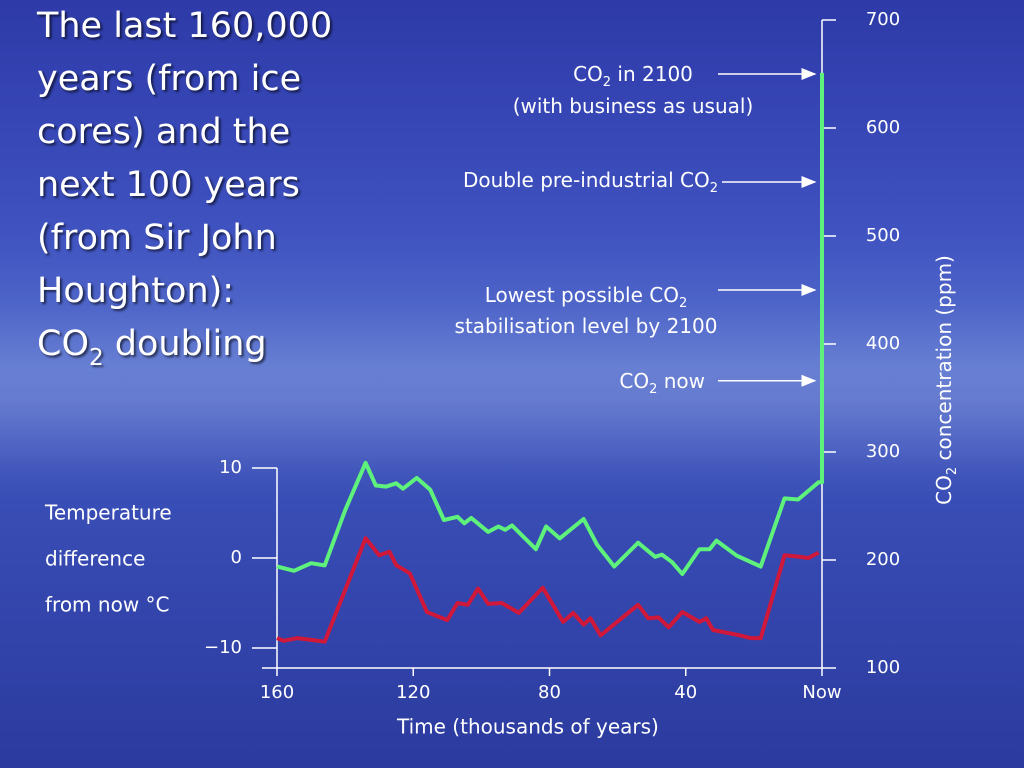 The image size is (1024, 768). Describe the element at coordinates (883, 667) in the screenshot. I see `y2-tick-label: 100` at that location.